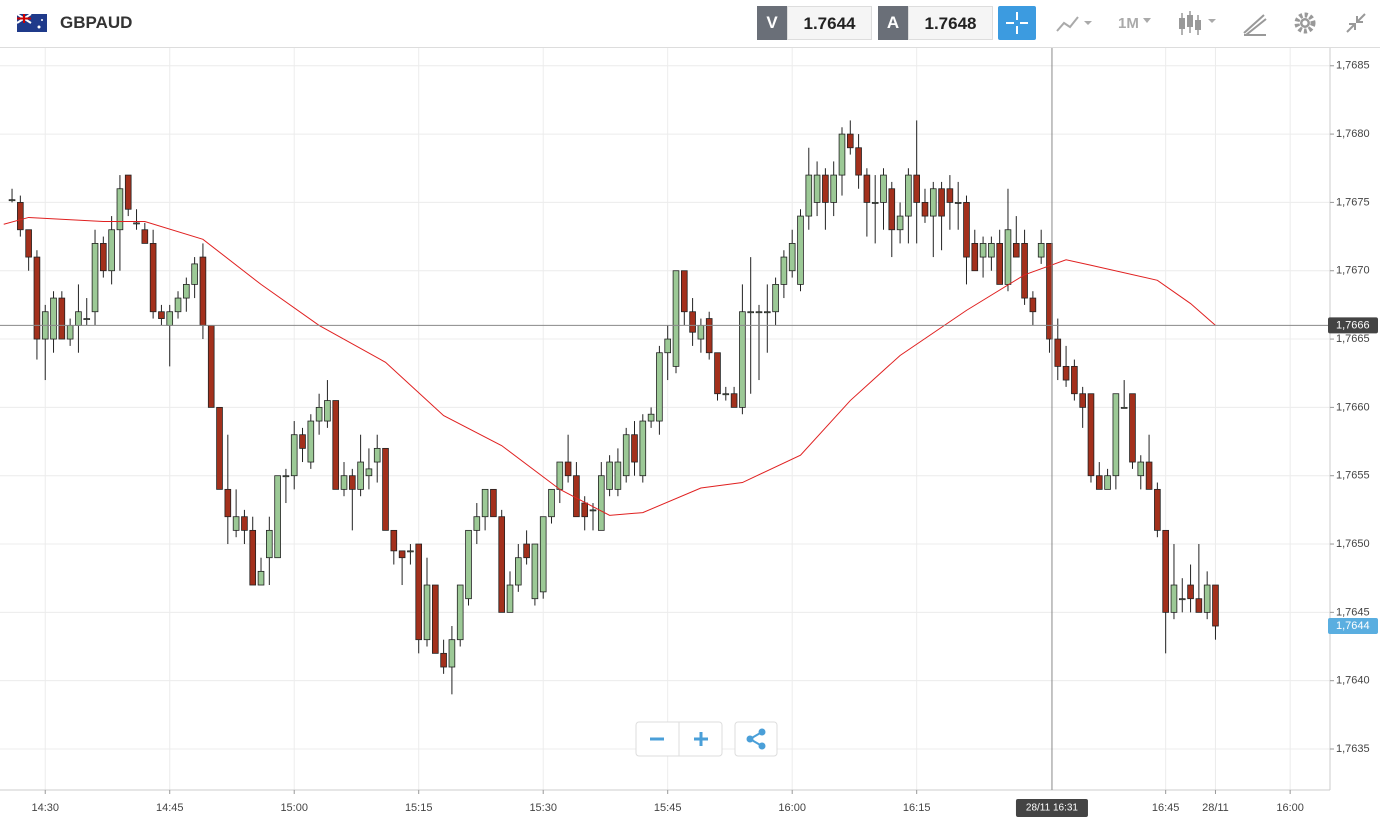  Describe the element at coordinates (829, 23) in the screenshot. I see `sell-price: 1.7644` at that location.